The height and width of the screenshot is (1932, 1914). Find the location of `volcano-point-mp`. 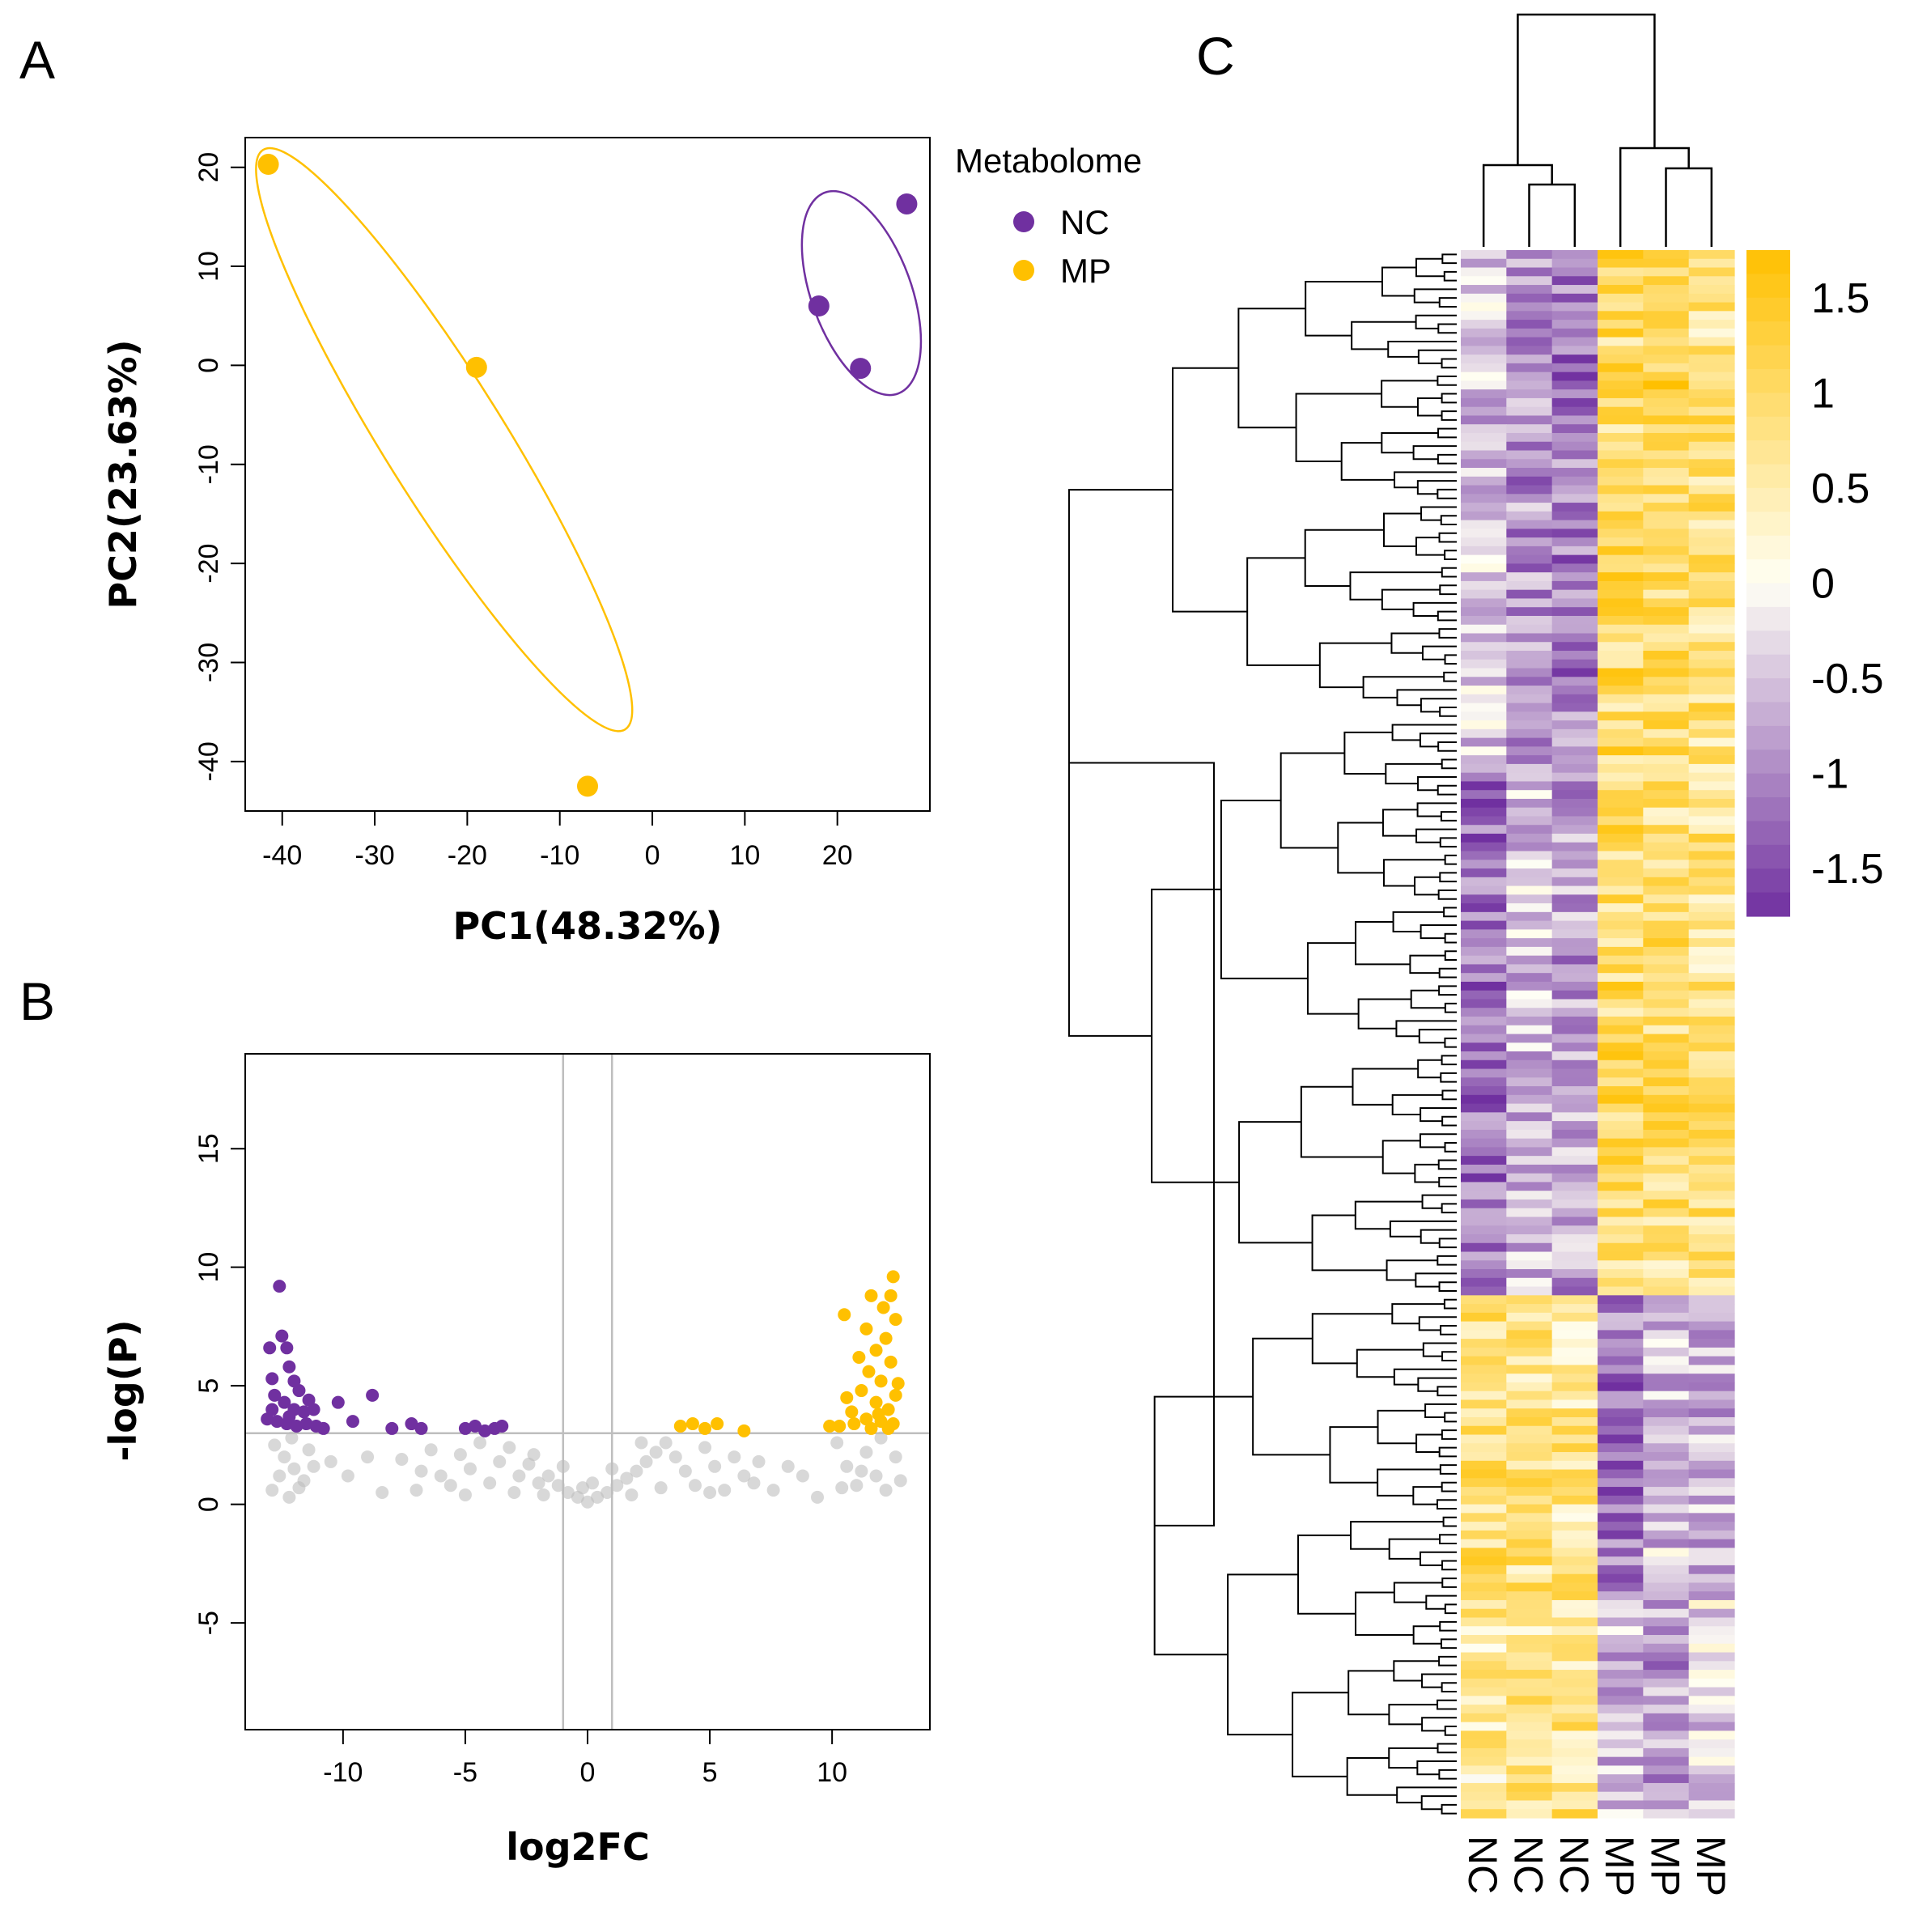

volcano-point-mp is located at coordinates (888, 1409).